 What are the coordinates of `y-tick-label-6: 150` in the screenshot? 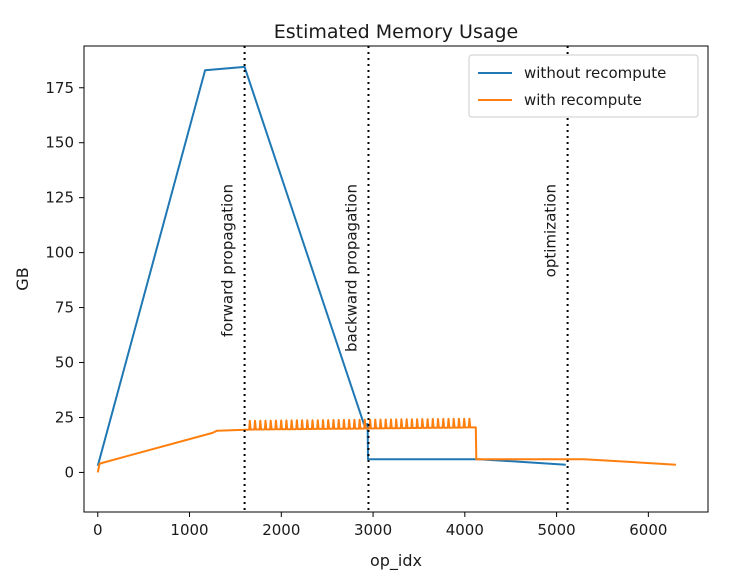 It's located at (59, 143).